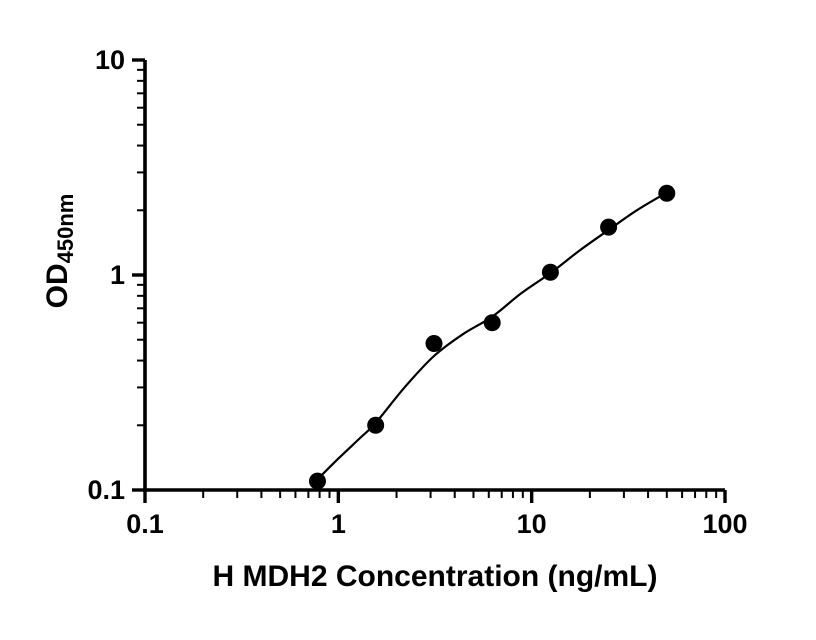 The image size is (816, 640). Describe the element at coordinates (106, 490) in the screenshot. I see `y-tick-label: 0.1` at that location.